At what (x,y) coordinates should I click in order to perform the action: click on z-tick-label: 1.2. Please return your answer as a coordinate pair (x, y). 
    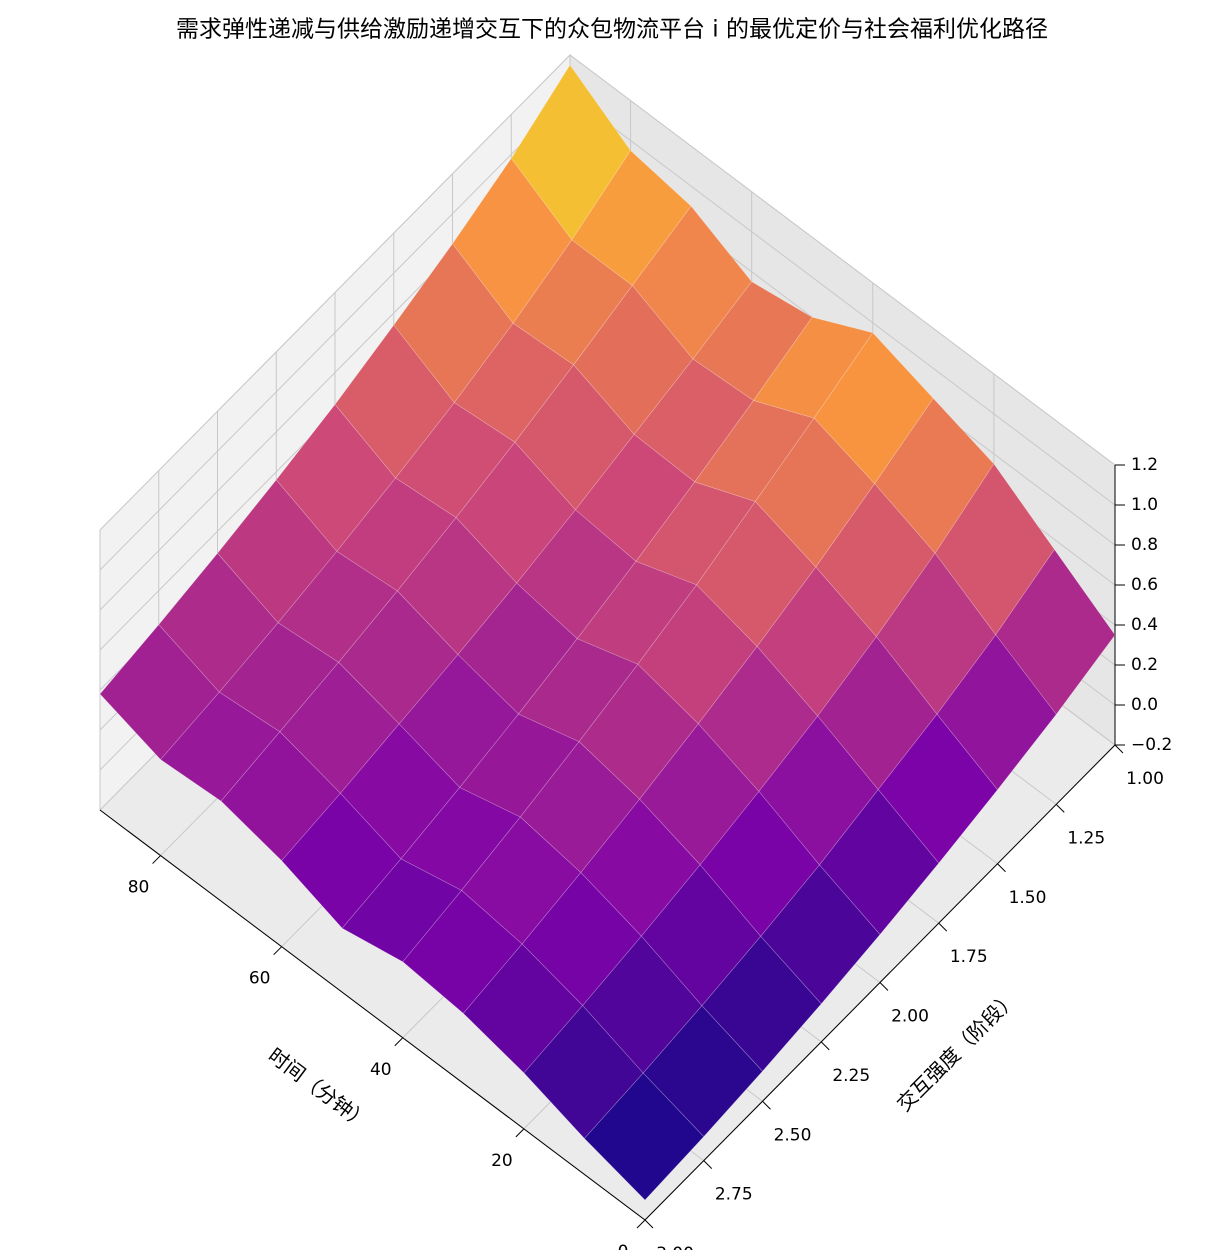
    Looking at the image, I should click on (1144, 465).